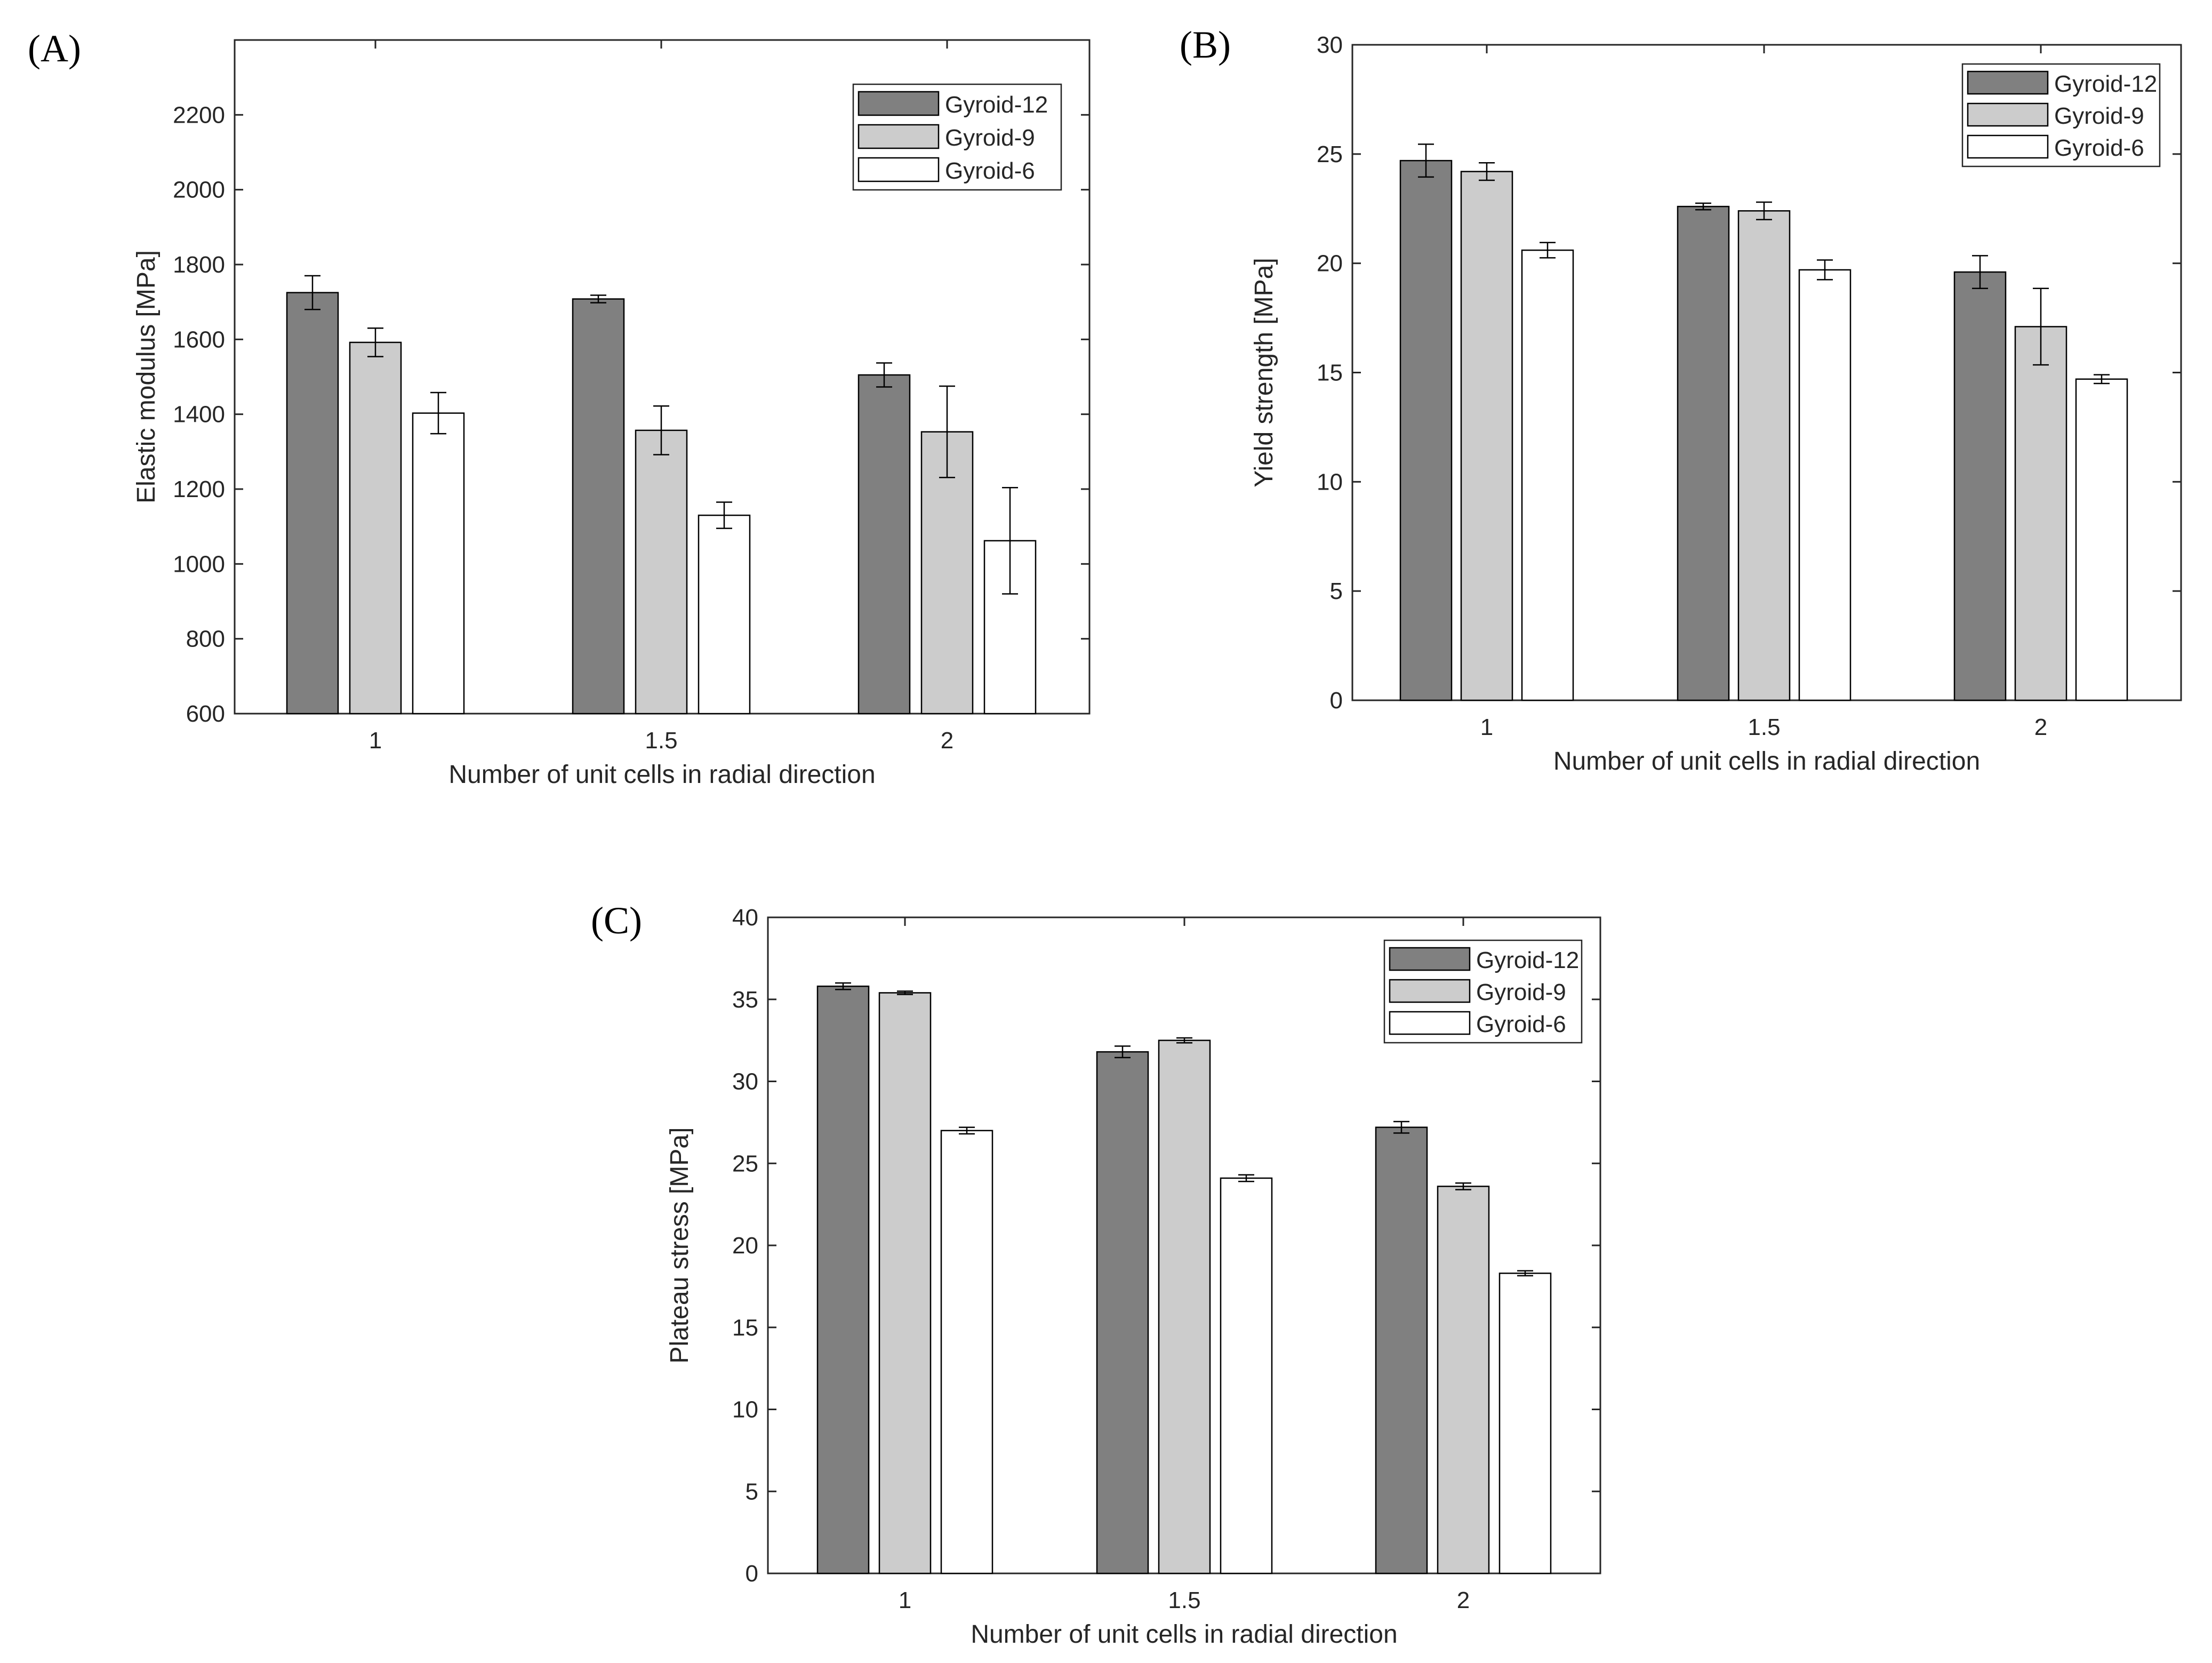 Image resolution: width=2212 pixels, height=1663 pixels. What do you see at coordinates (680, 1246) in the screenshot?
I see `y-axis-title: Plateau stress [MPa]` at bounding box center [680, 1246].